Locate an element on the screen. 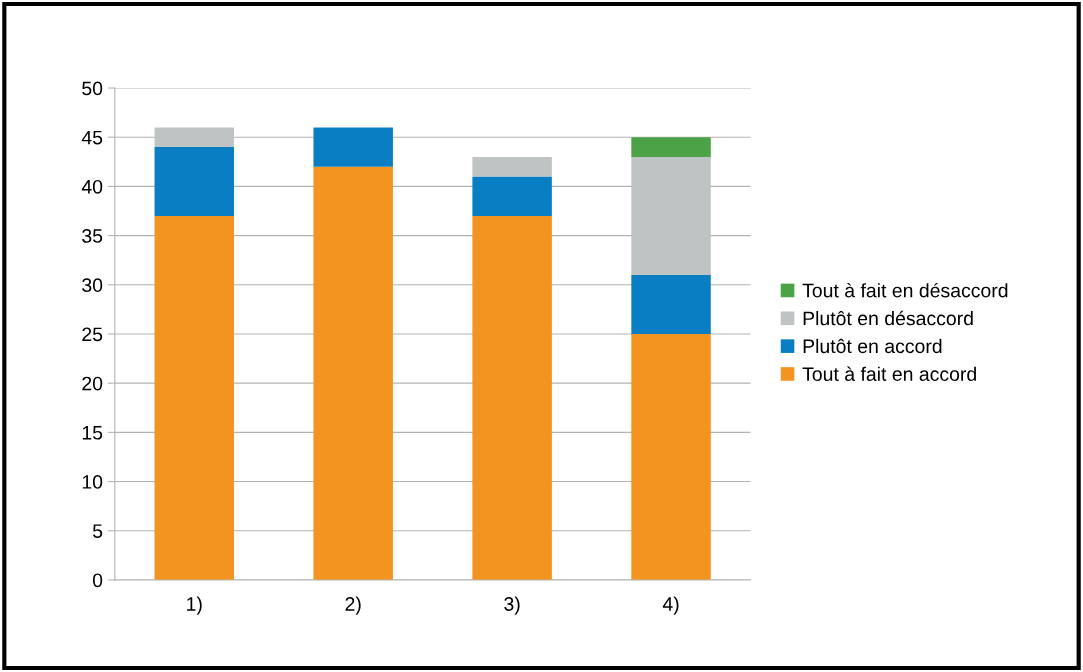 The image size is (1083, 672). x-tick-label: 3) is located at coordinates (512, 605).